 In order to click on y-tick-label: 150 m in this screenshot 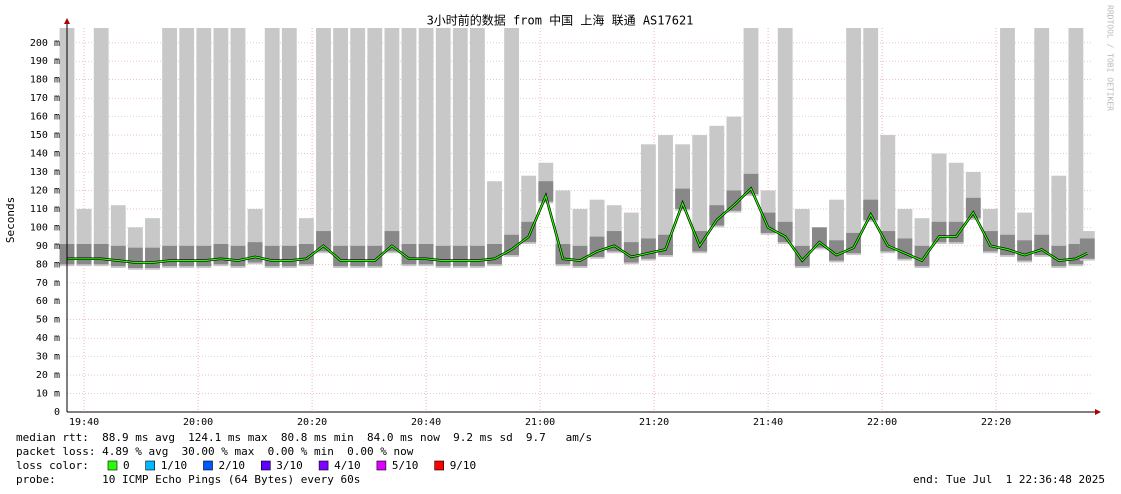, I will do `click(45, 135)`.